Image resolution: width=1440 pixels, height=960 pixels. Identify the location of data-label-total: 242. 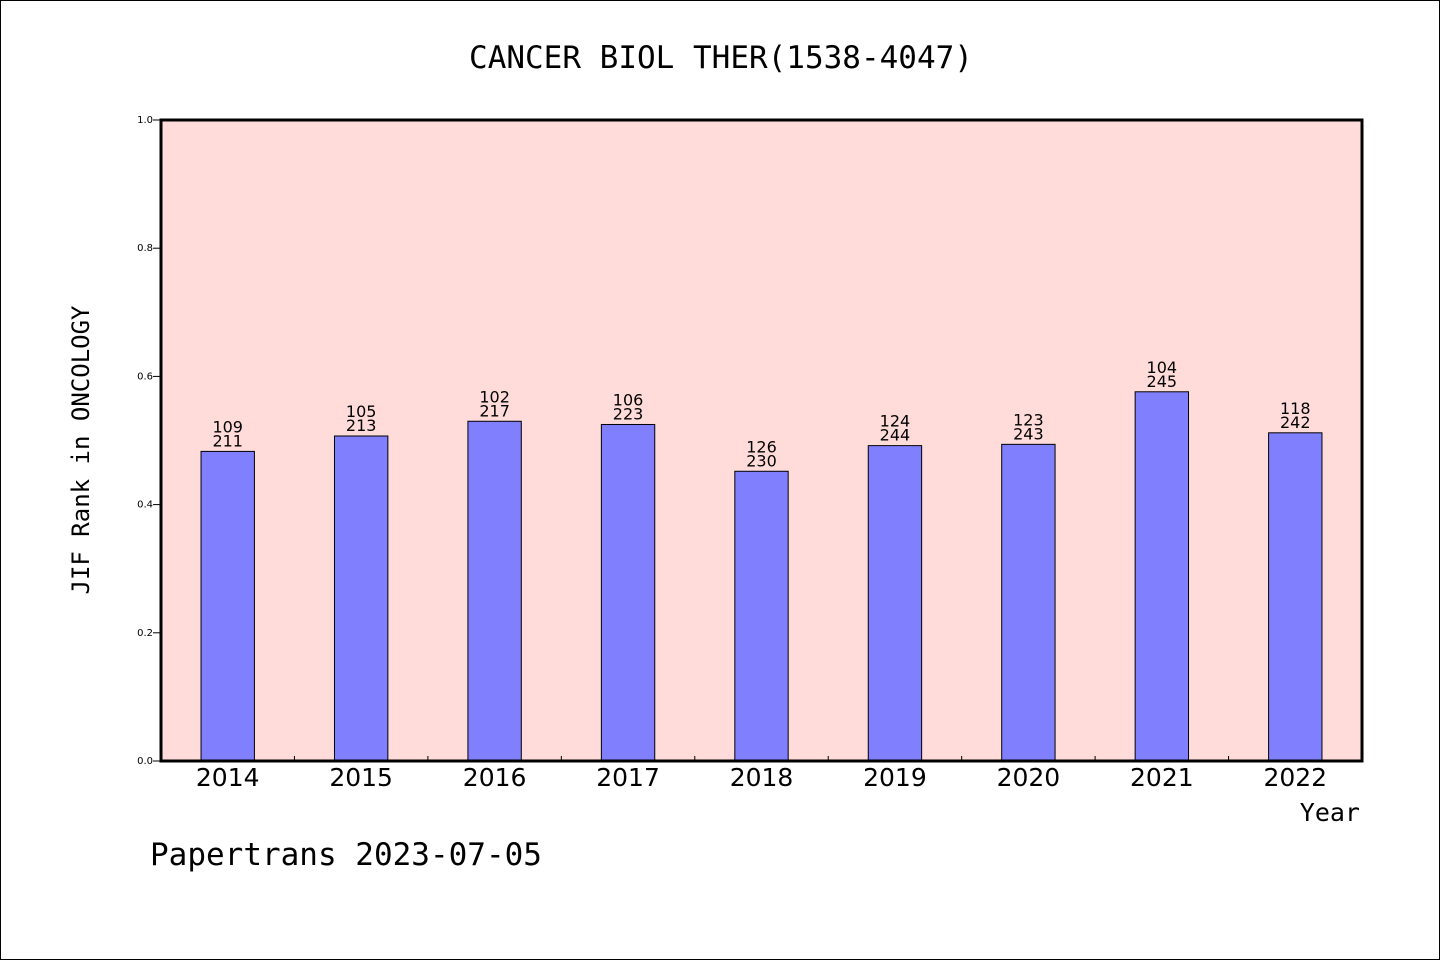
(1295, 422).